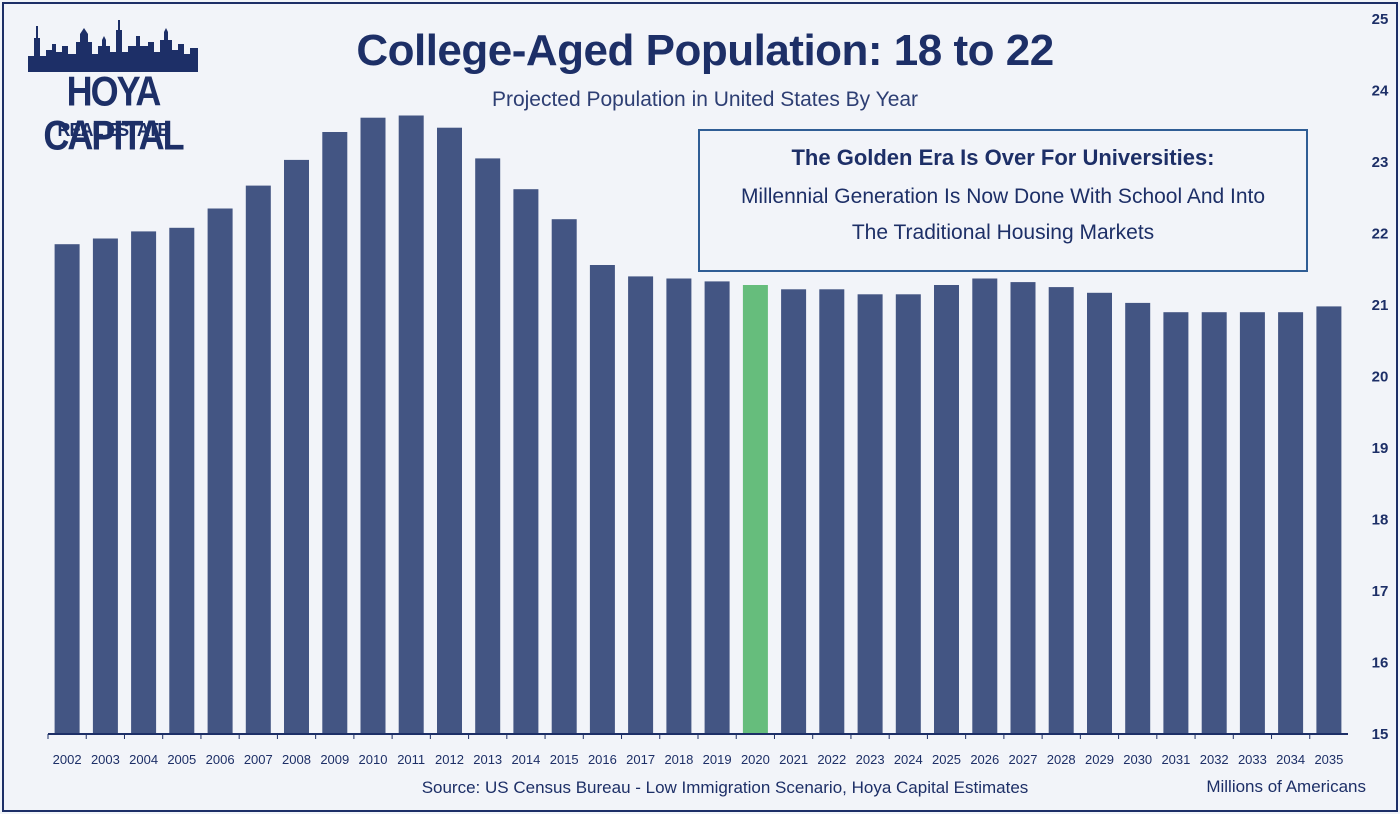 The width and height of the screenshot is (1400, 814). I want to click on bar-2015, so click(564, 476).